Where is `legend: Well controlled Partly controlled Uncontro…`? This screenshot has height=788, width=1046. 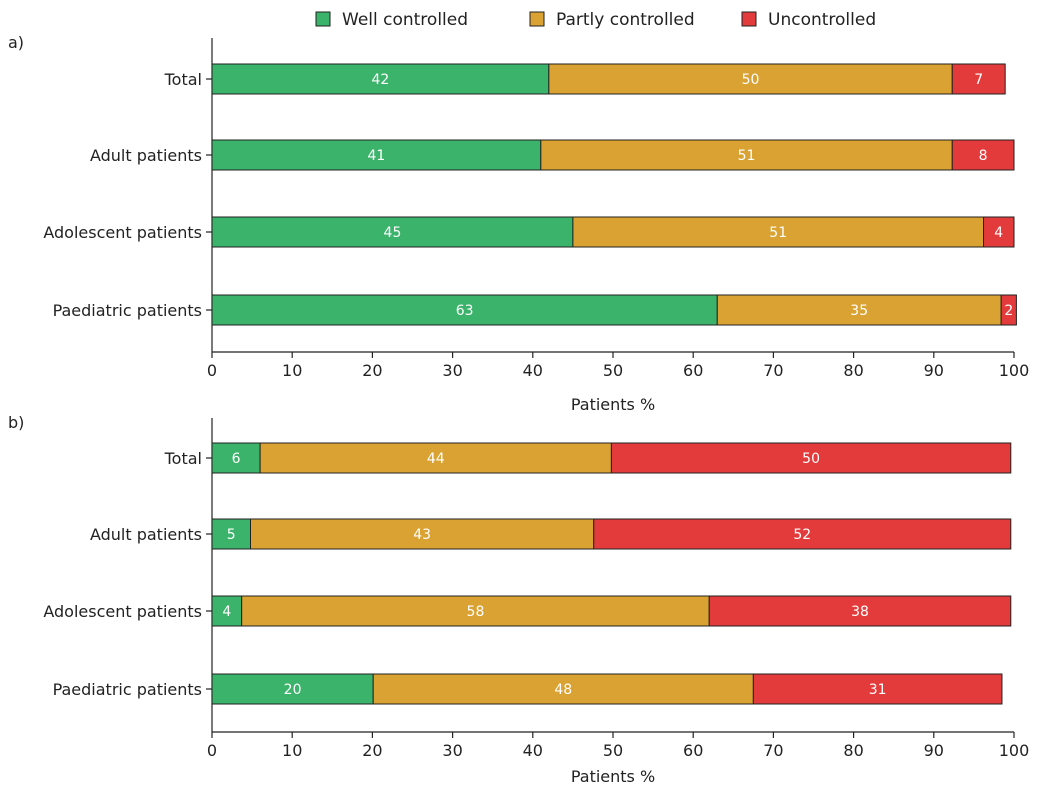 legend: Well controlled Partly controlled Uncontro… is located at coordinates (595, 20).